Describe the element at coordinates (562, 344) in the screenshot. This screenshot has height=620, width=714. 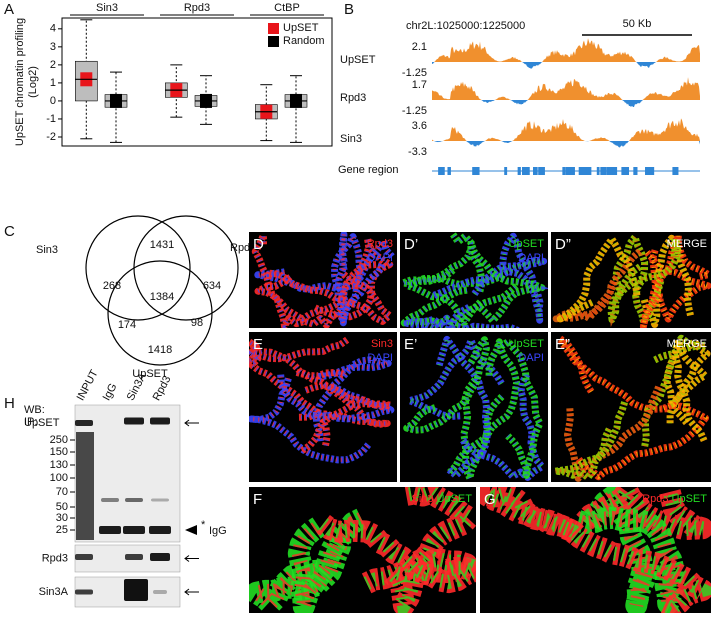
I see `panel-label: E”` at that location.